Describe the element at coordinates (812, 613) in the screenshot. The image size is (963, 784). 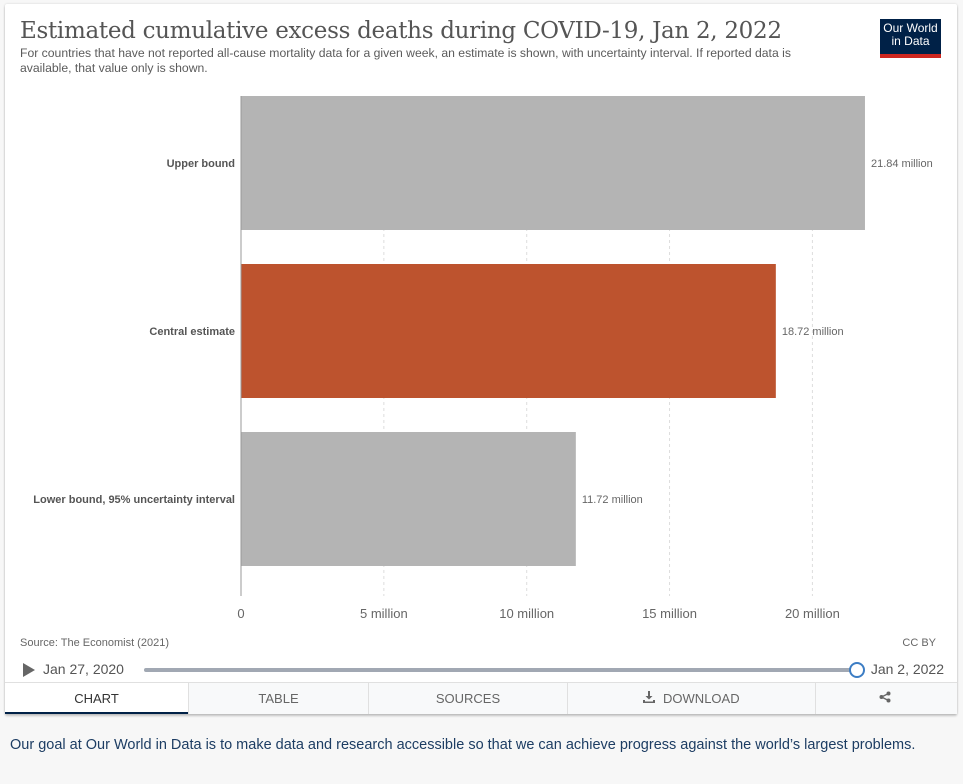
I see `x-tick-label: 20 million` at that location.